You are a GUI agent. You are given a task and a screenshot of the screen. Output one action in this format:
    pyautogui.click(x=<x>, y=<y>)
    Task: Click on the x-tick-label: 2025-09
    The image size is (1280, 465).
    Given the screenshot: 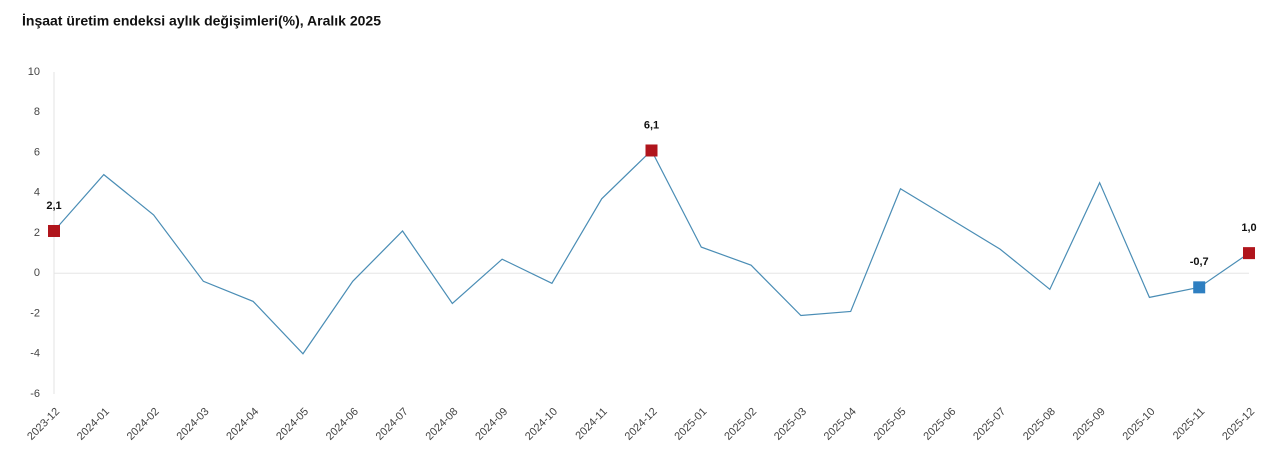 What is the action you would take?
    pyautogui.click(x=1089, y=424)
    